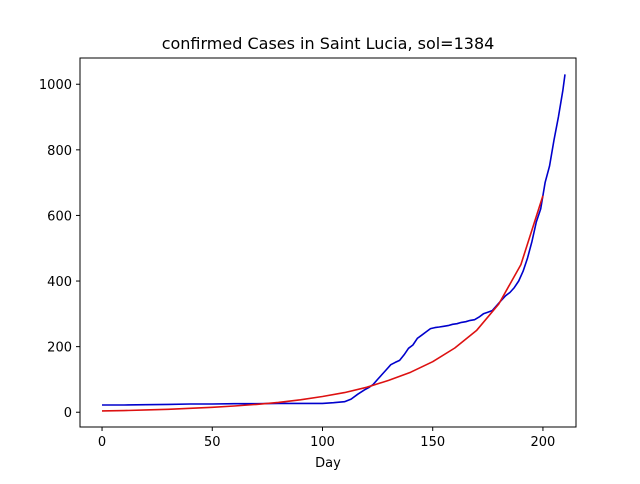 The height and width of the screenshot is (484, 640). What do you see at coordinates (322, 442) in the screenshot?
I see `x-tick-label: 100` at bounding box center [322, 442].